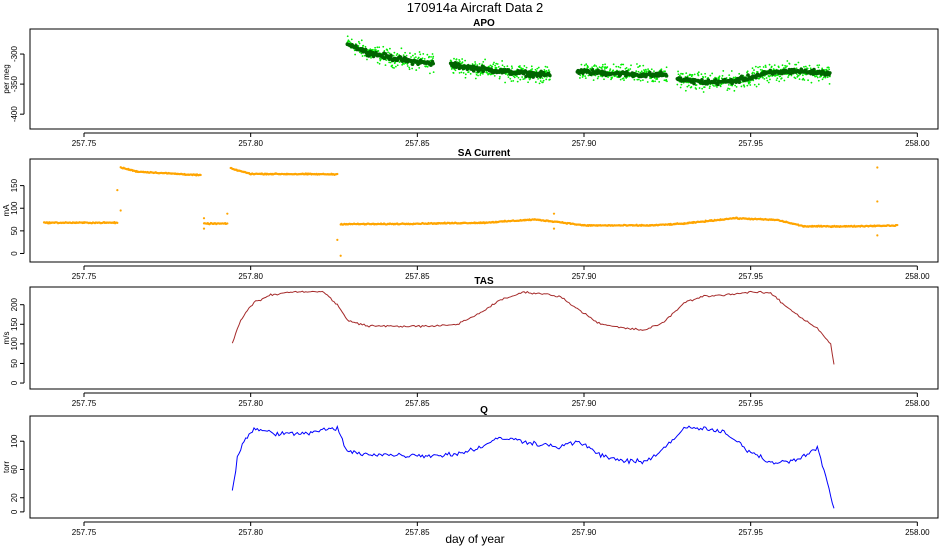 Image resolution: width=950 pixels, height=550 pixels. What do you see at coordinates (750, 403) in the screenshot?
I see `x-tick-label: 257.95` at bounding box center [750, 403].